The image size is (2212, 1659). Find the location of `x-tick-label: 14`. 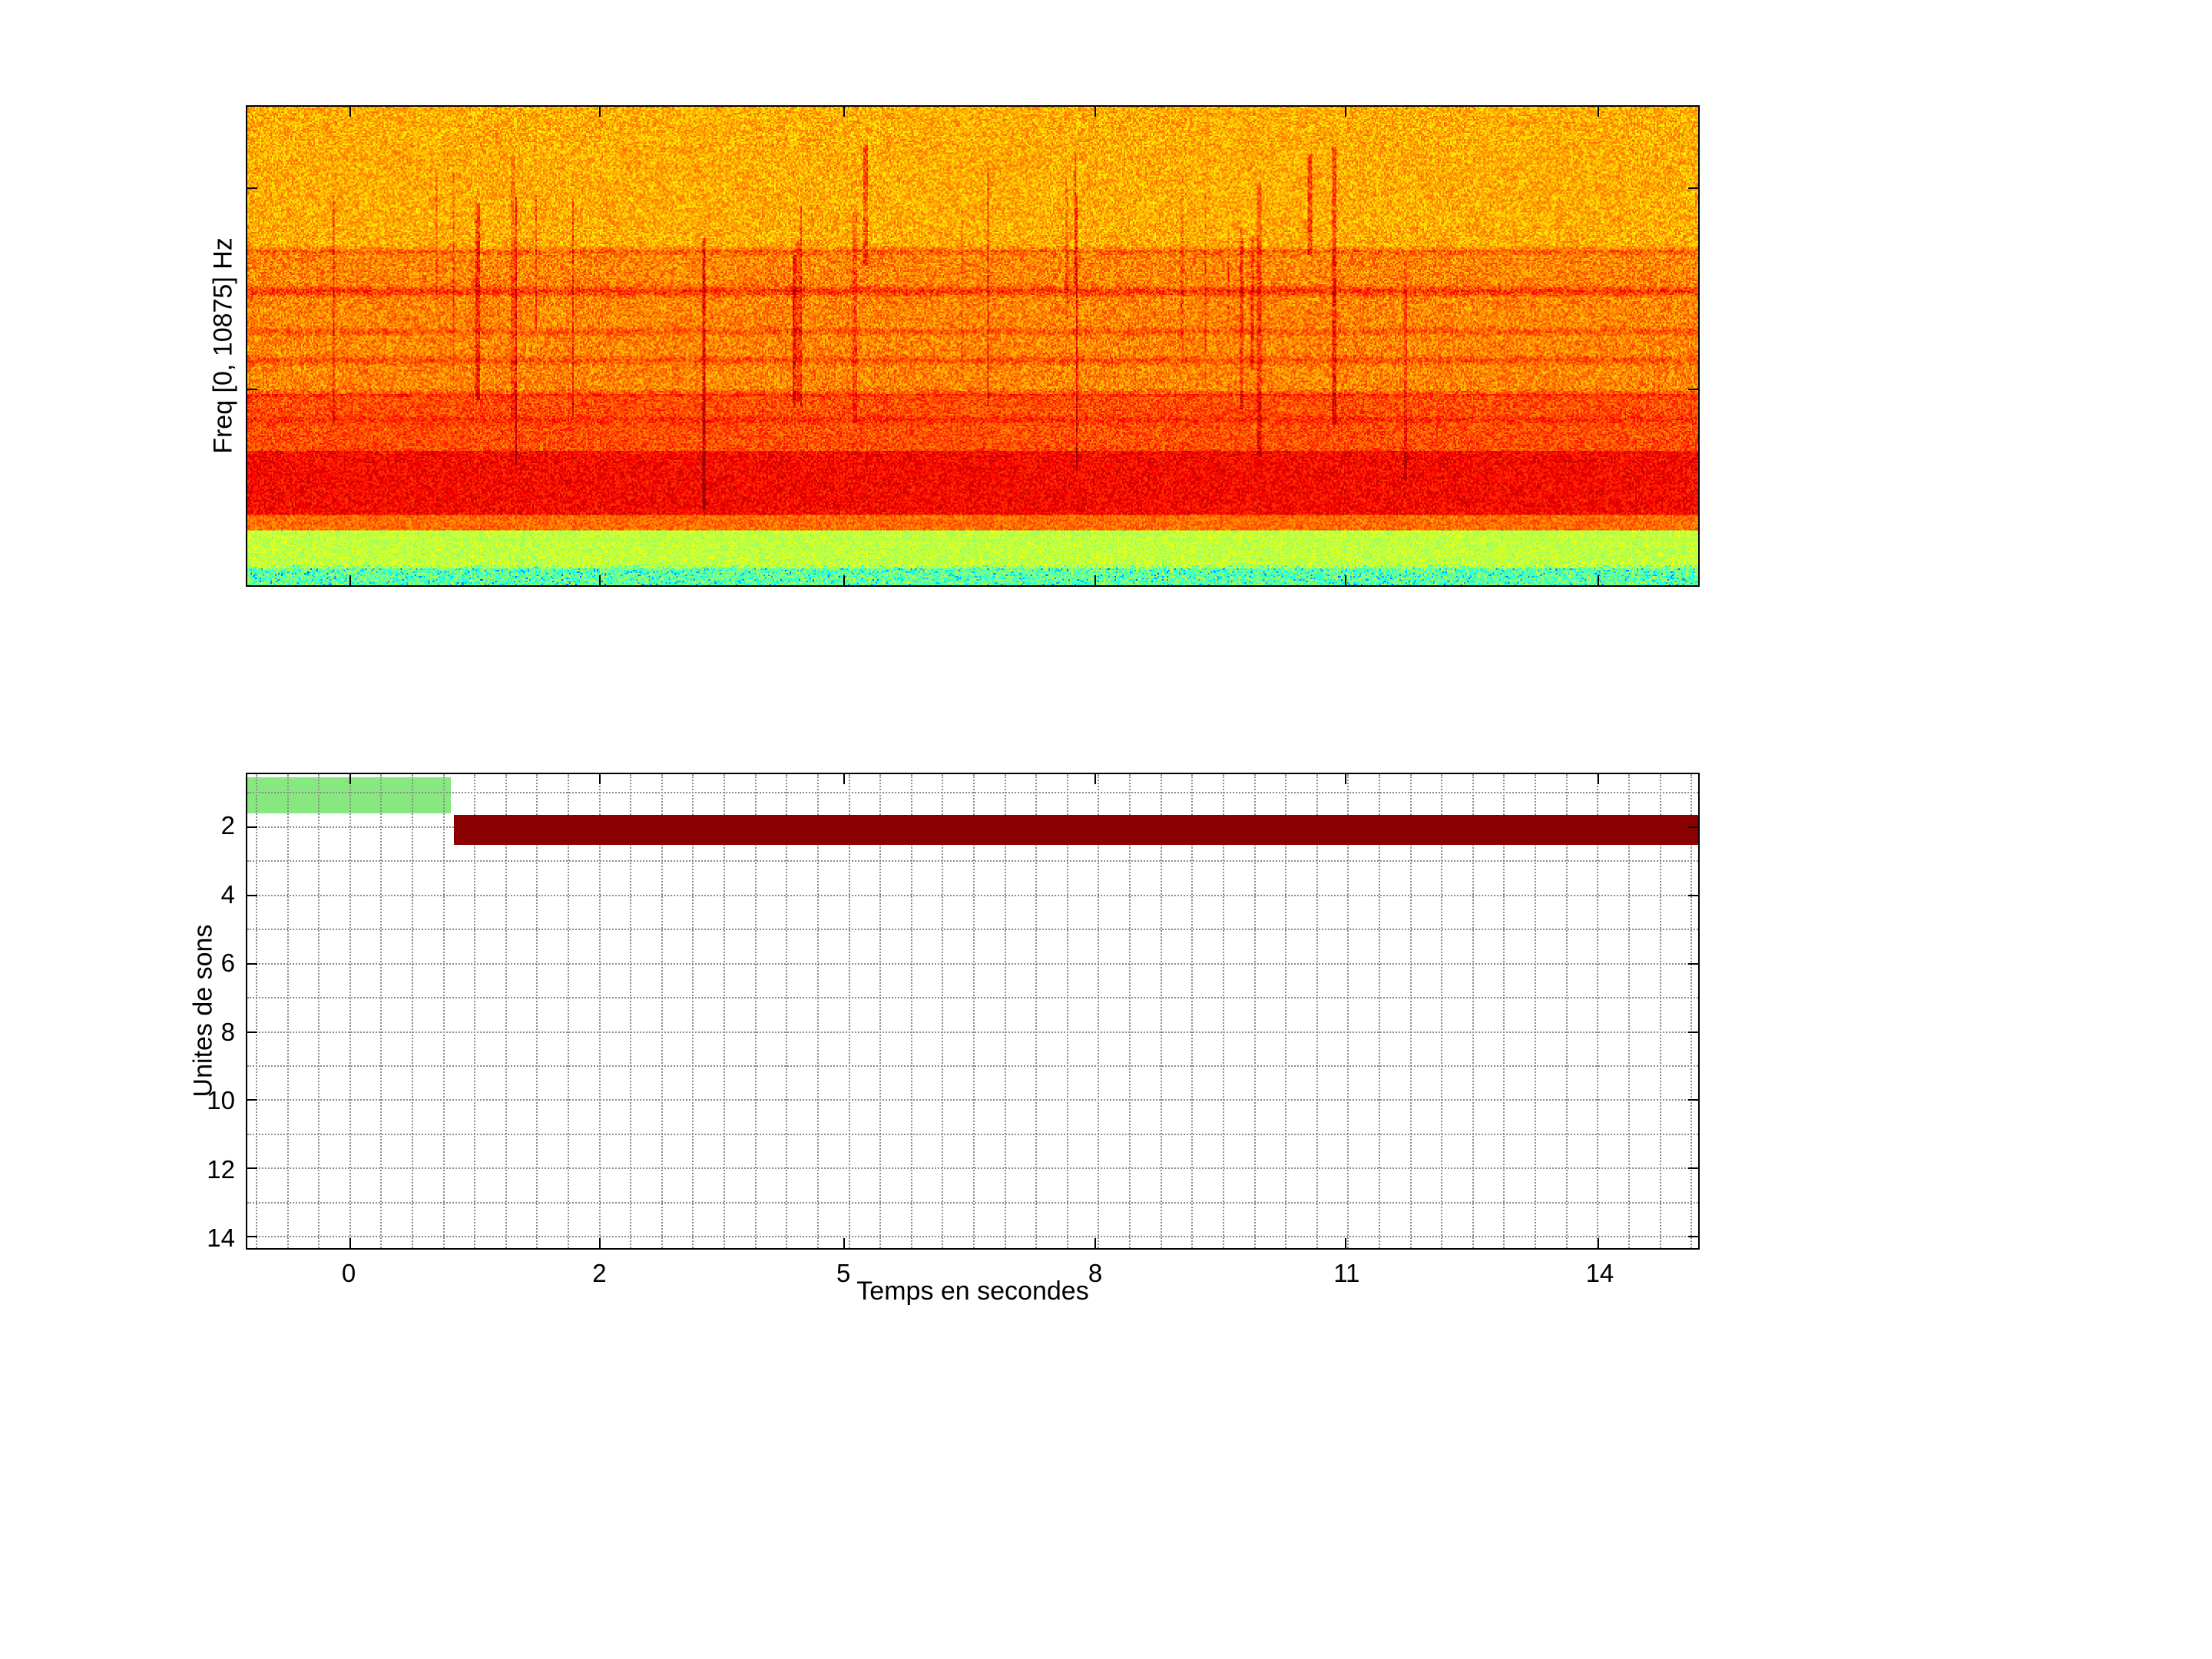

x-tick-label: 14 is located at coordinates (1599, 1273).